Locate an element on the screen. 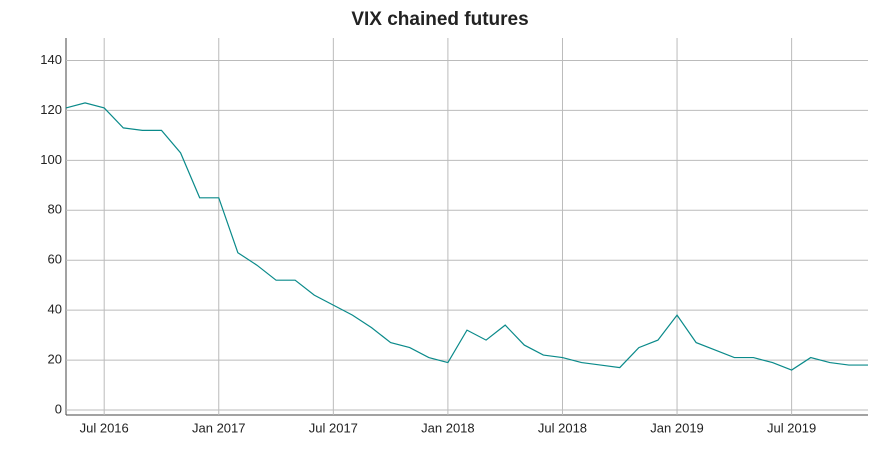 The height and width of the screenshot is (450, 882). y-tick-label: 100 is located at coordinates (51, 159).